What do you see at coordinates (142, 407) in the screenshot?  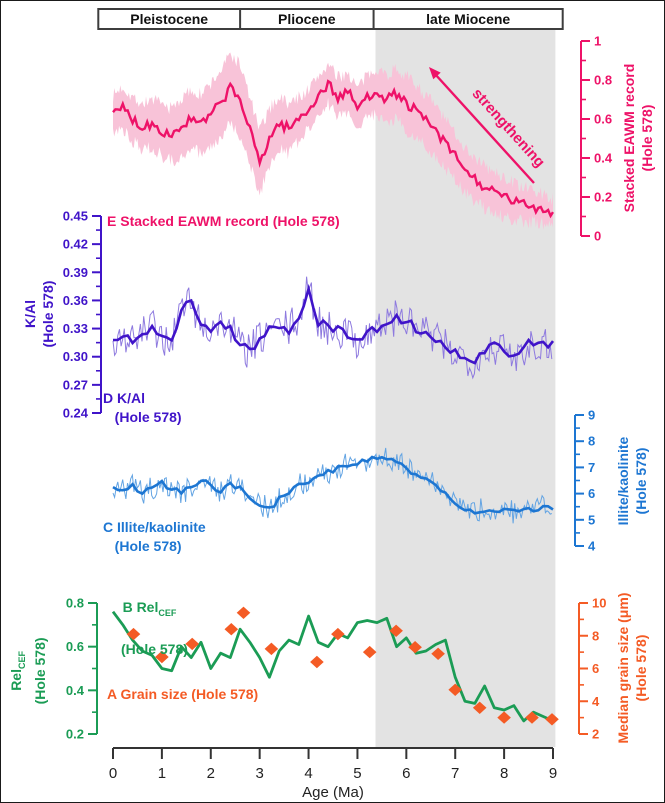 I see `panel-label-d: D K/Al (Hole 578)` at bounding box center [142, 407].